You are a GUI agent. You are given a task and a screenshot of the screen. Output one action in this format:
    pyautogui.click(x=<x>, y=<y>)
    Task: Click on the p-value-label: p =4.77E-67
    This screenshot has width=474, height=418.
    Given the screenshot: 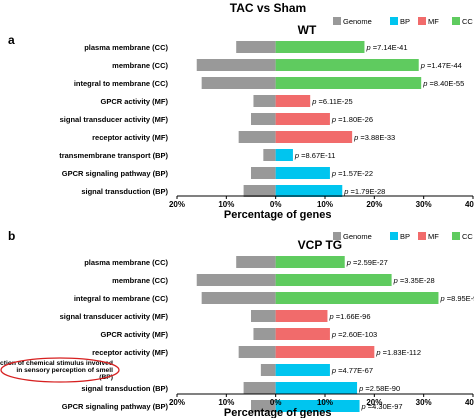 What is the action you would take?
    pyautogui.click(x=352, y=370)
    